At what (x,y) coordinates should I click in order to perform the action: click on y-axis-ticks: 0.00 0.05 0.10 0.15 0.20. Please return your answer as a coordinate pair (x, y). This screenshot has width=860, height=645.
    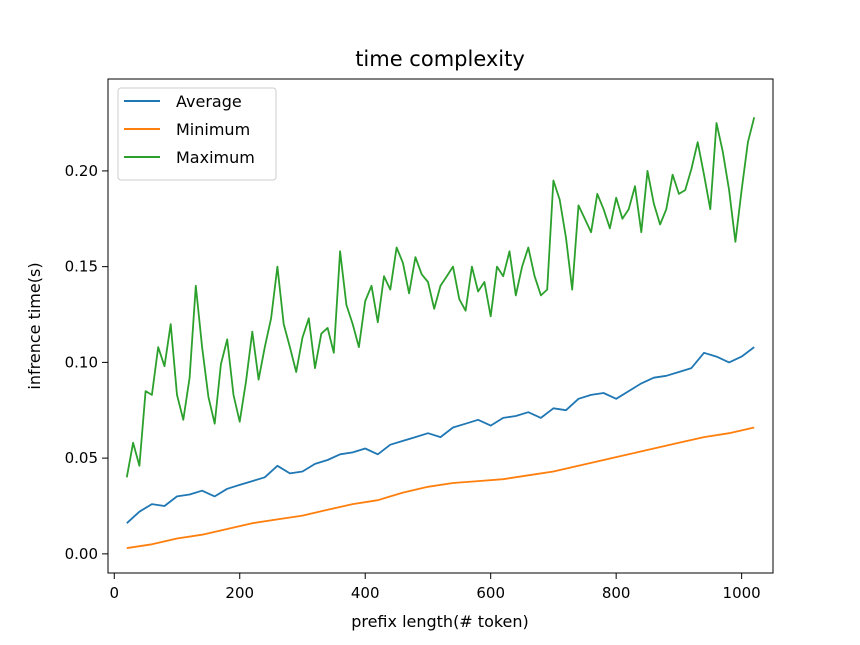
    Looking at the image, I should click on (86, 362).